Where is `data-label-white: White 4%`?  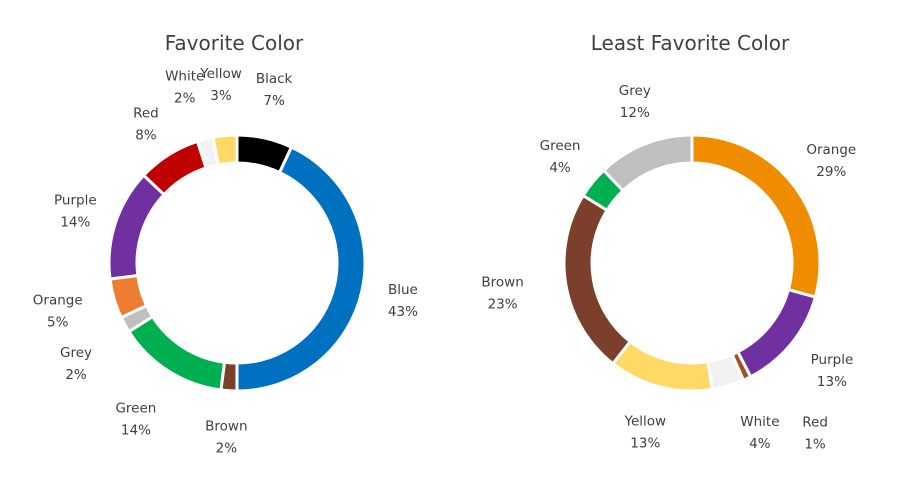
data-label-white: White 4% is located at coordinates (759, 433).